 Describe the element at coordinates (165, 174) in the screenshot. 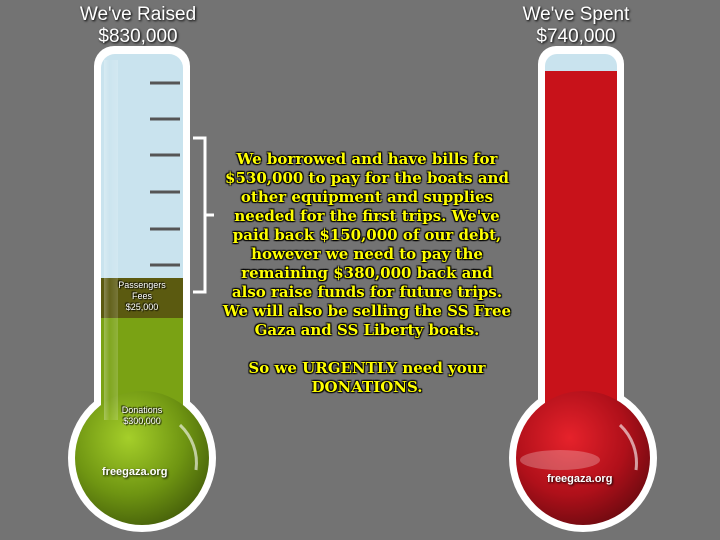

I see `raised-tick-marks` at that location.